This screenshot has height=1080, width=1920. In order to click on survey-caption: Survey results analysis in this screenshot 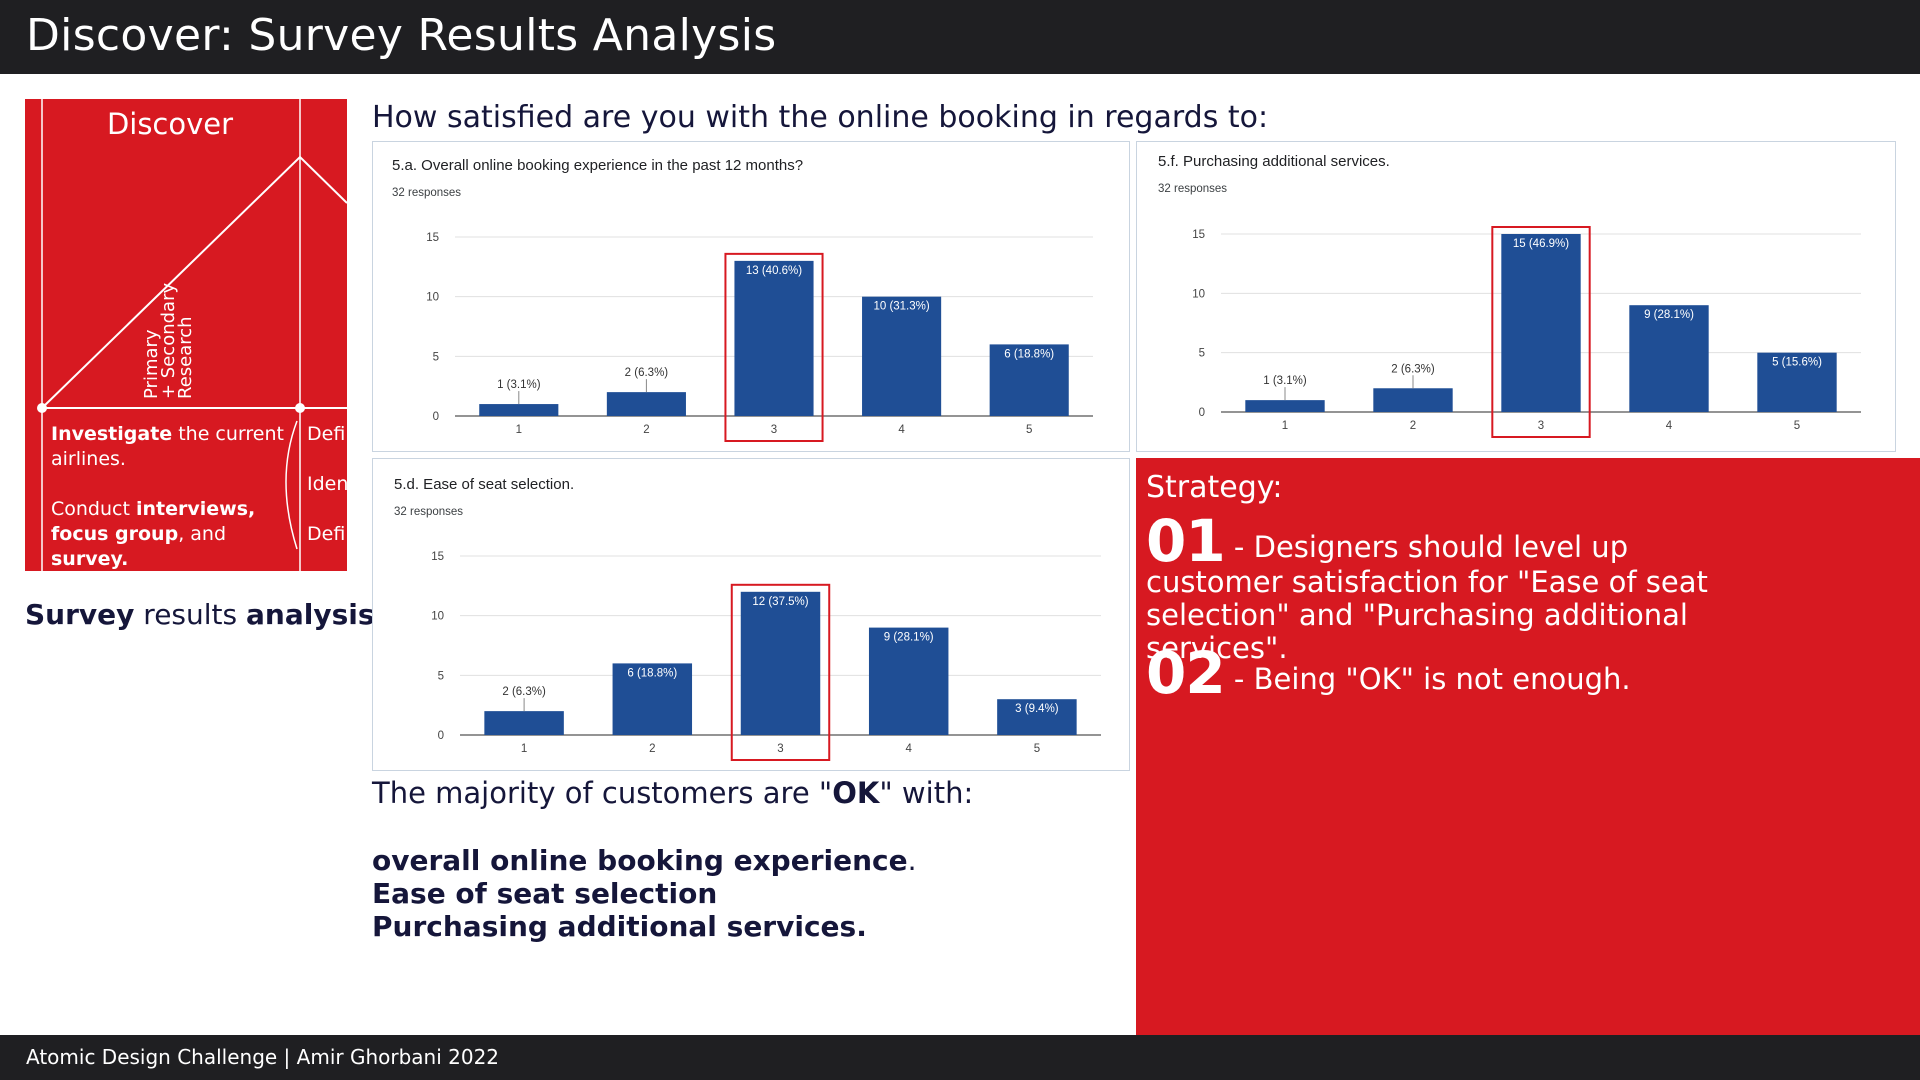, I will do `click(200, 614)`.